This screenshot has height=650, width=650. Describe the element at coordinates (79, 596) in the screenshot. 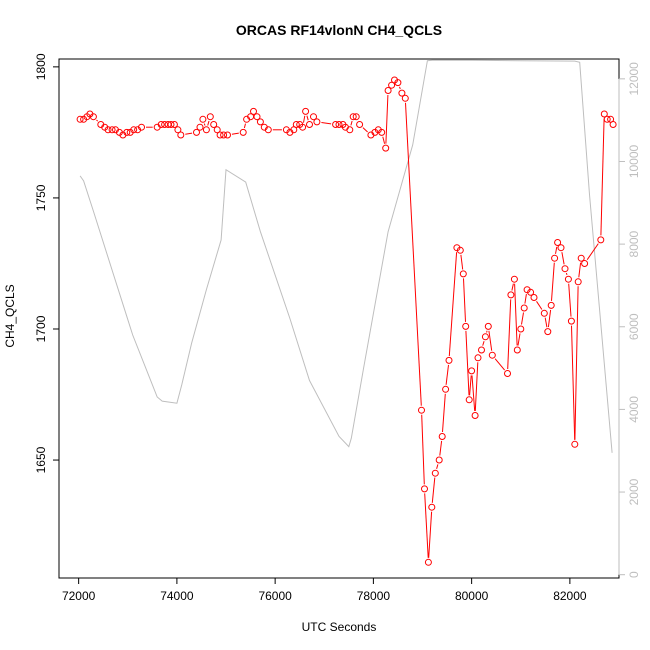

I see `x-tick-label: 72000` at that location.